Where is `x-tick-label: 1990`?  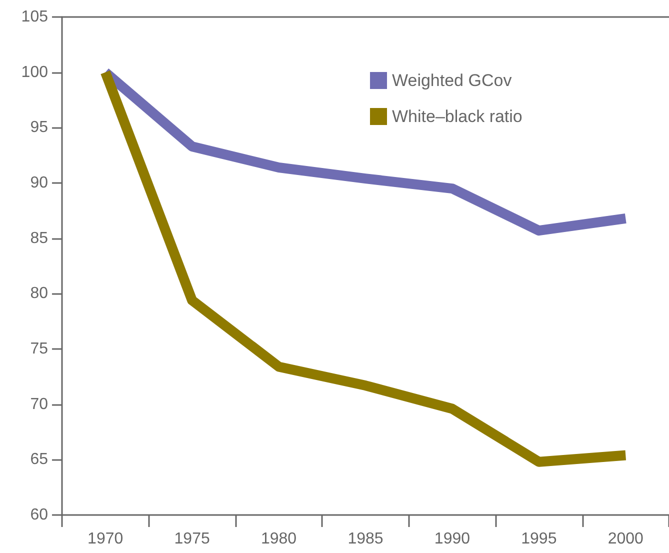
x-tick-label: 1990 is located at coordinates (452, 539).